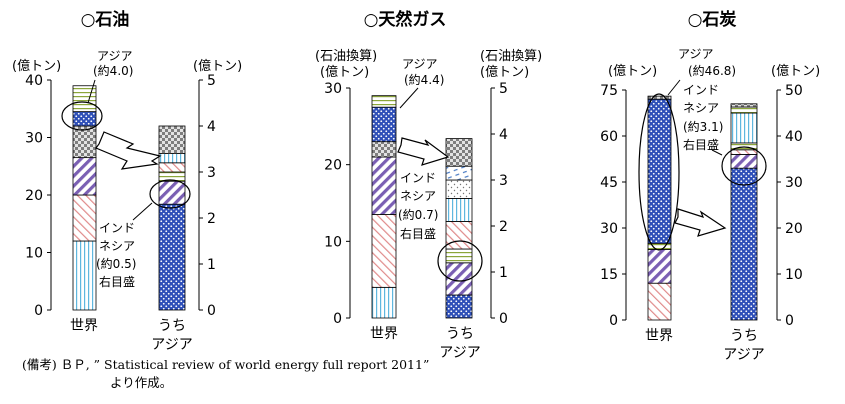 The height and width of the screenshot is (404, 845). Describe the element at coordinates (659, 266) in the screenshot. I see `coal-world-segment-hatch` at that location.